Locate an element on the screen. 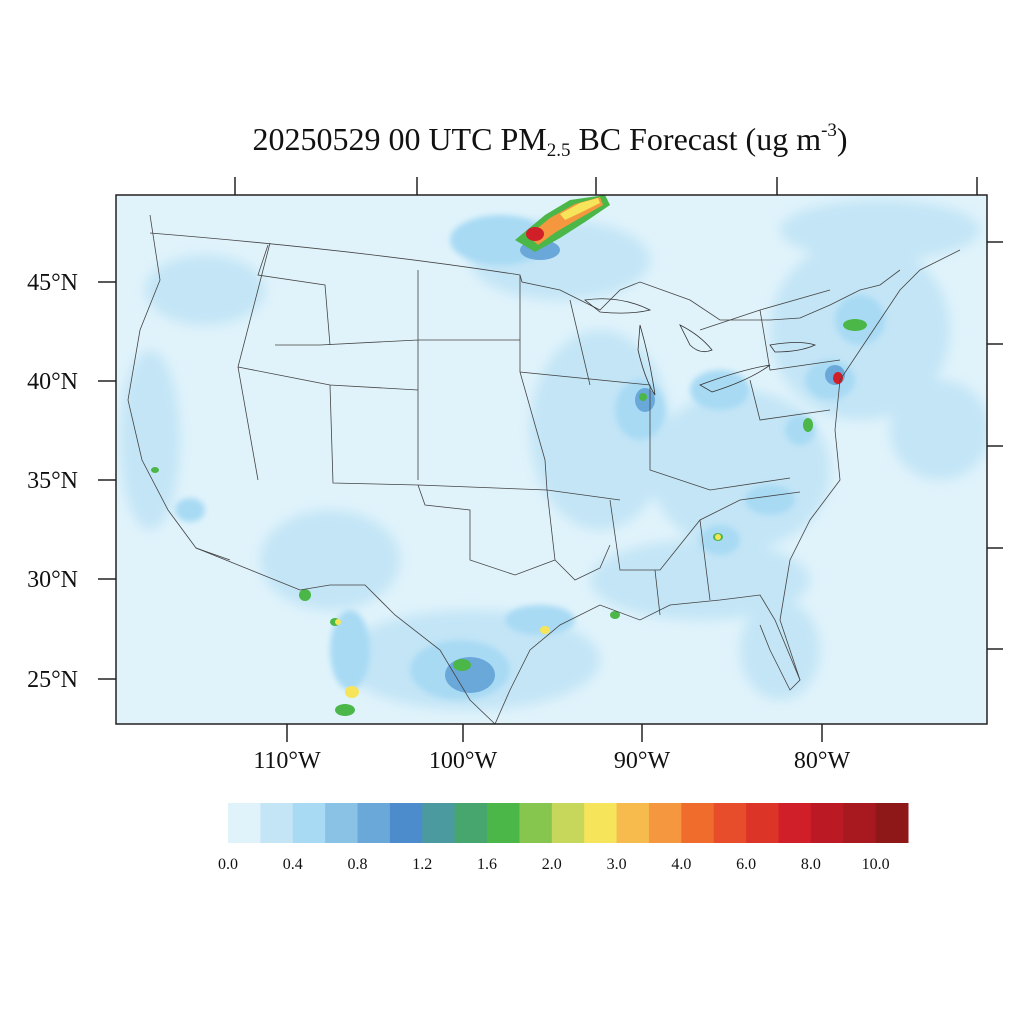 This screenshot has width=1024, height=1024. colorbar-label: 0.0 is located at coordinates (228, 864).